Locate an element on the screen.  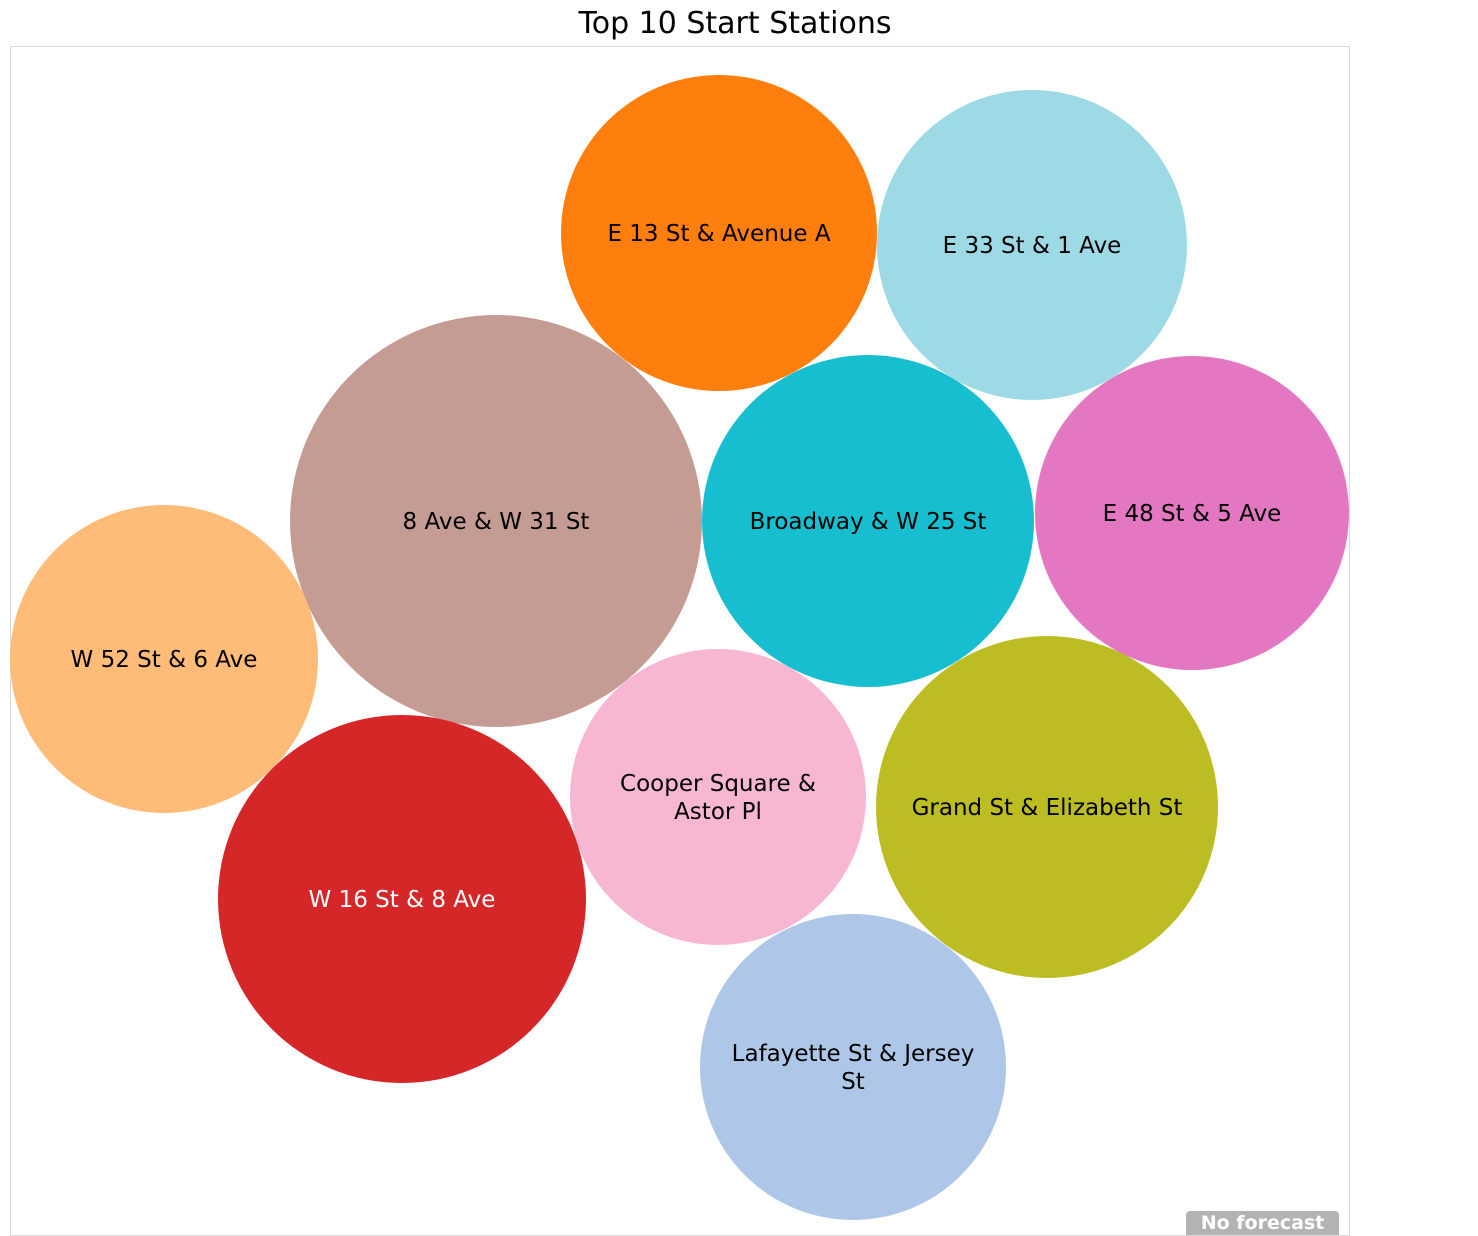
bubble-label: Broadway & W 25 St is located at coordinates (868, 522).